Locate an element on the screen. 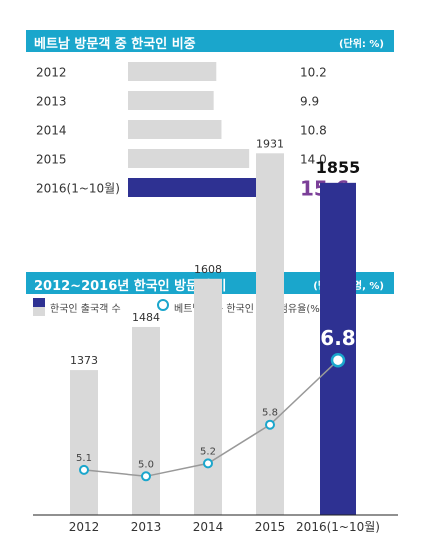 This screenshot has height=548, width=427. category-label: 2013 is located at coordinates (51, 102).